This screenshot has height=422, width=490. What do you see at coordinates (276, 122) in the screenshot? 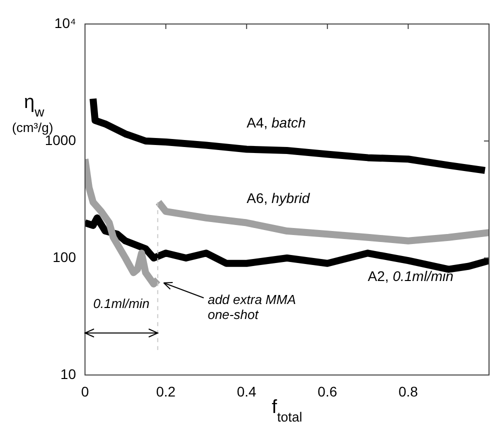
I see `series-label: A4, batch` at bounding box center [276, 122].